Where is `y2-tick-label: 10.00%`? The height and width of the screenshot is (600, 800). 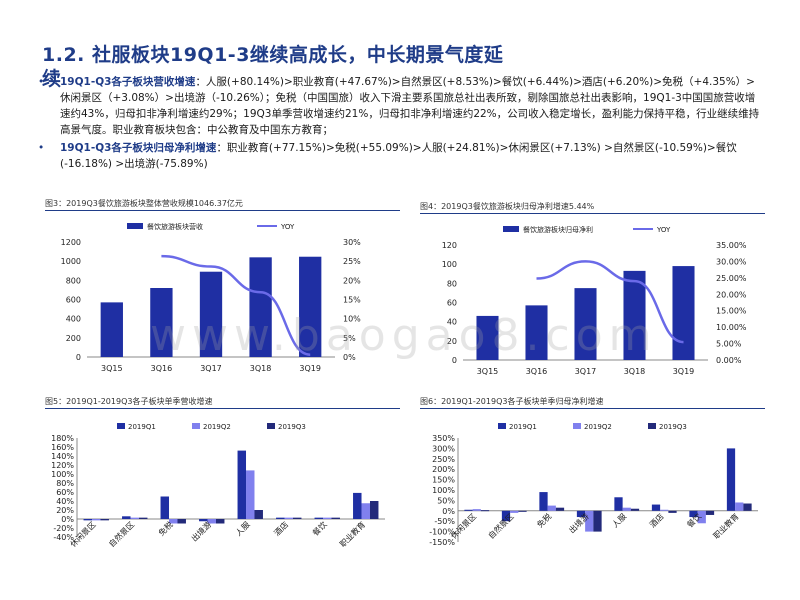 y2-tick-label: 10.00% is located at coordinates (731, 327).